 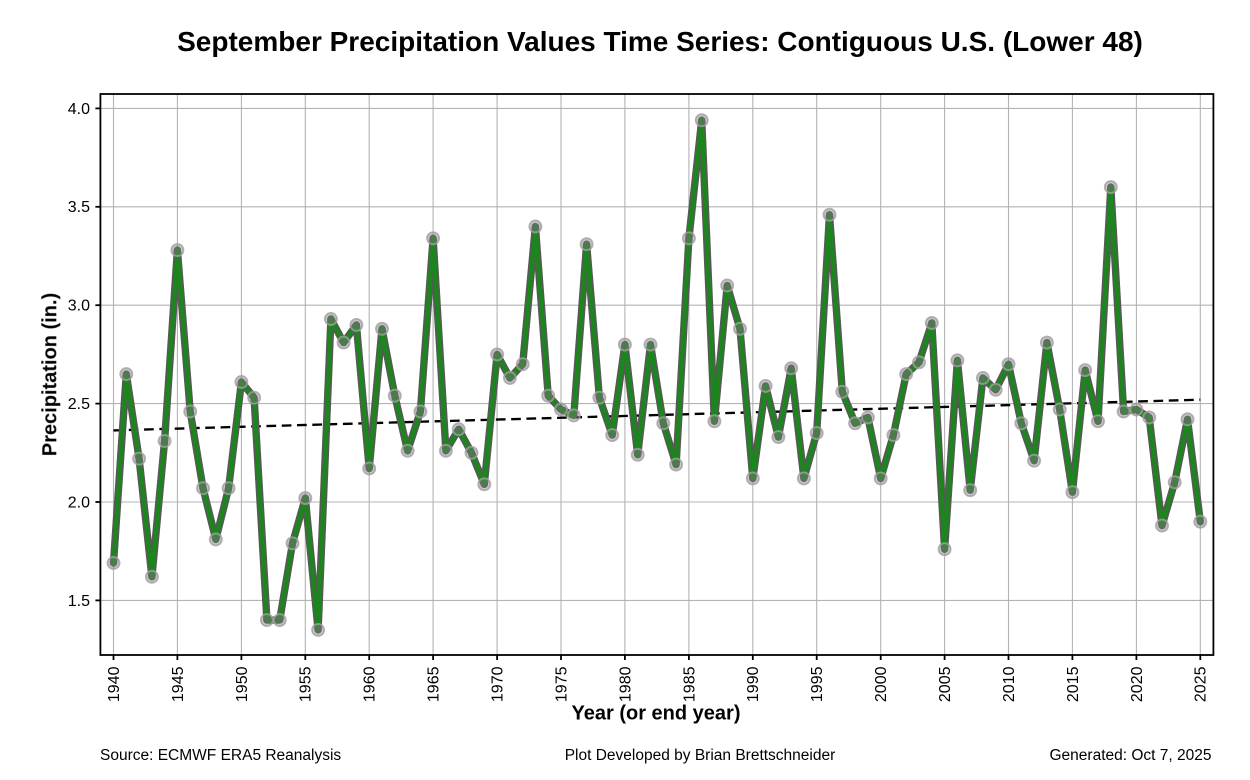 I want to click on svg-text: 2005, so click(x=945, y=684).